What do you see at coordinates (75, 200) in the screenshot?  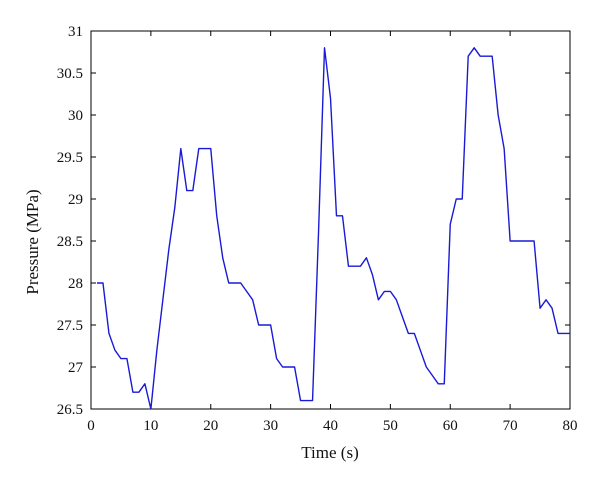 I see `y-tick-label: 29` at bounding box center [75, 200].